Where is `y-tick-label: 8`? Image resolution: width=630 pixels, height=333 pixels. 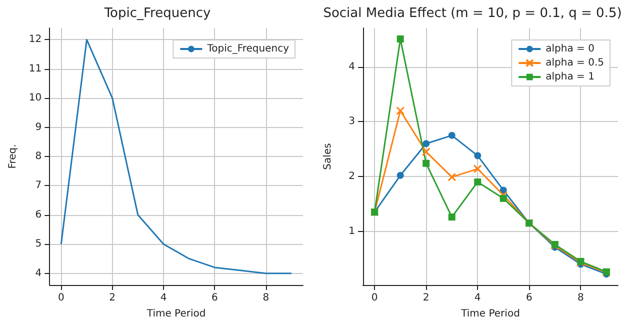 y-tick-label: 8 is located at coordinates (38, 156).